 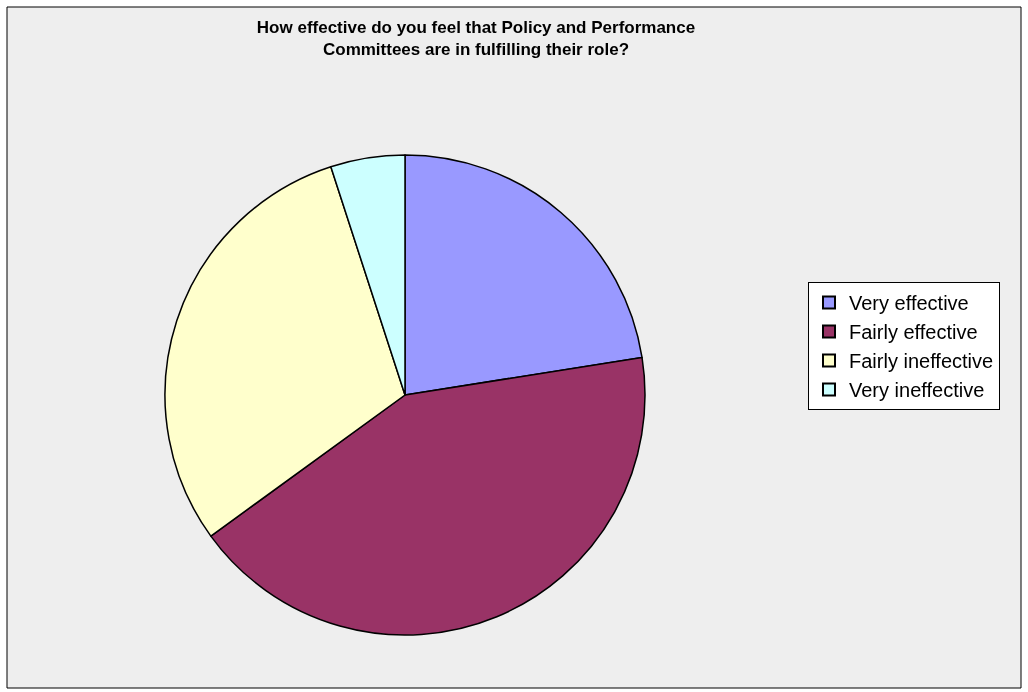 What do you see at coordinates (921, 361) in the screenshot?
I see `legend-label: Fairly ineffective` at bounding box center [921, 361].